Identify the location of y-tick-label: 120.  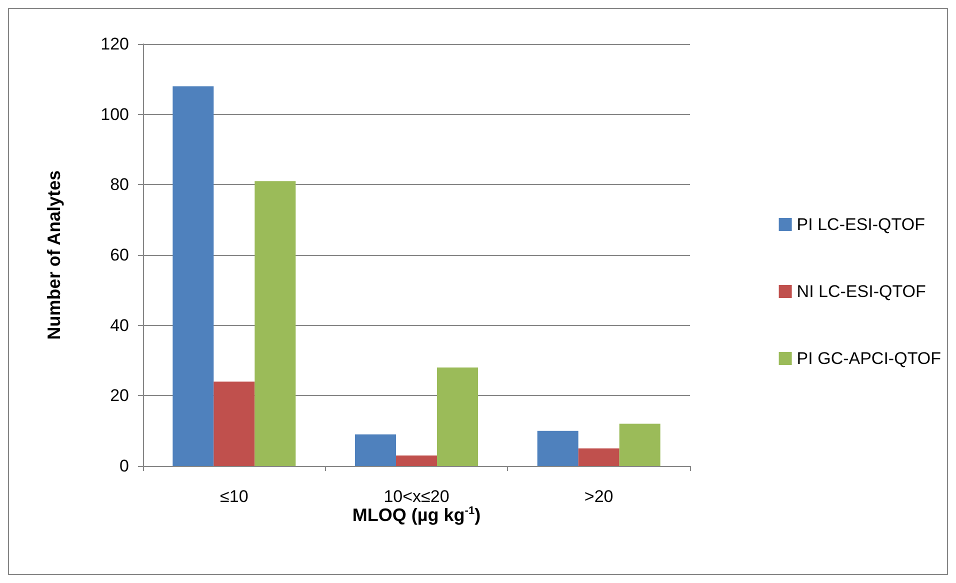
(114, 44).